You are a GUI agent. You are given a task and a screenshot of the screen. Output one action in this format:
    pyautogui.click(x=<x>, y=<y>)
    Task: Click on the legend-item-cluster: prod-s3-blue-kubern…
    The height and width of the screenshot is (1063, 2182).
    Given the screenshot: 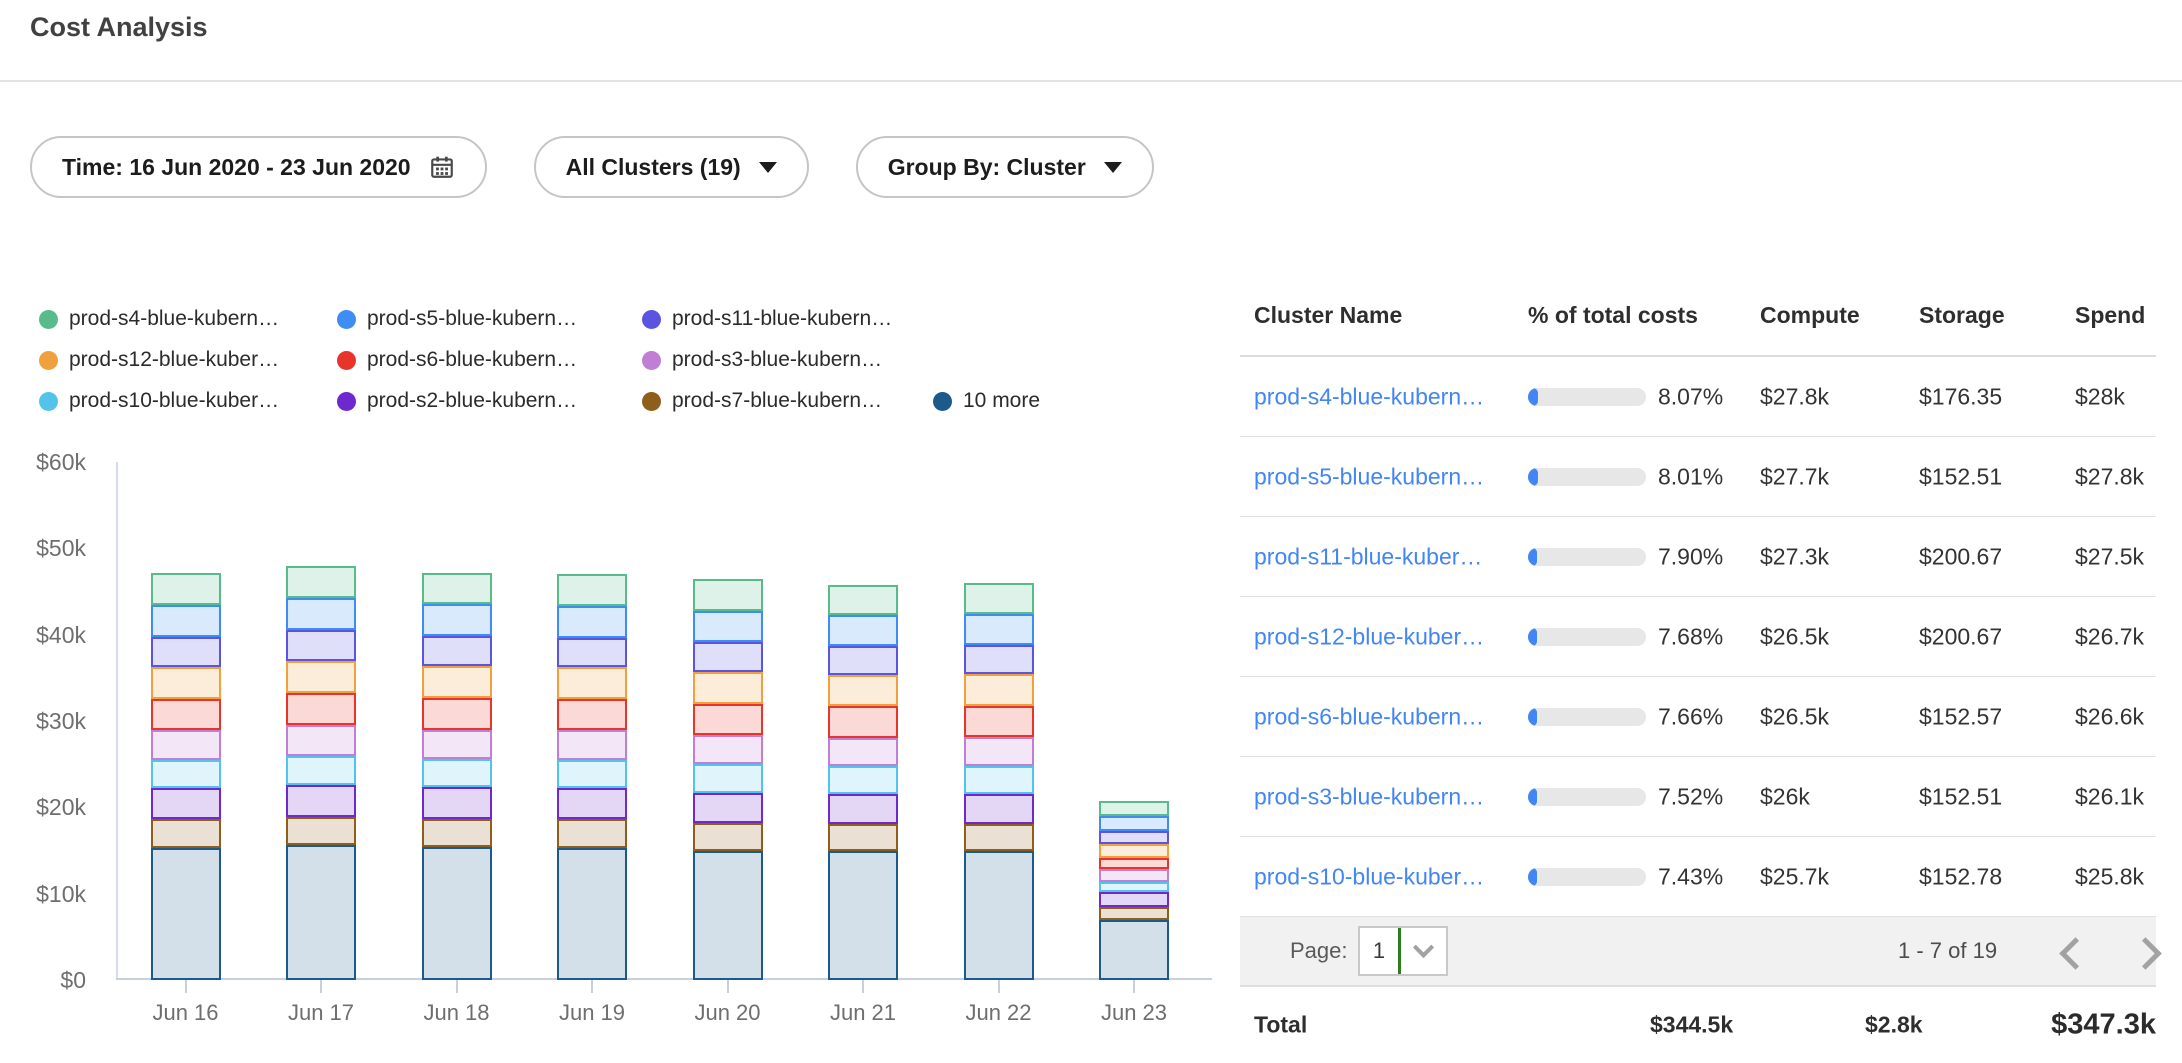 What is the action you would take?
    pyautogui.click(x=762, y=360)
    